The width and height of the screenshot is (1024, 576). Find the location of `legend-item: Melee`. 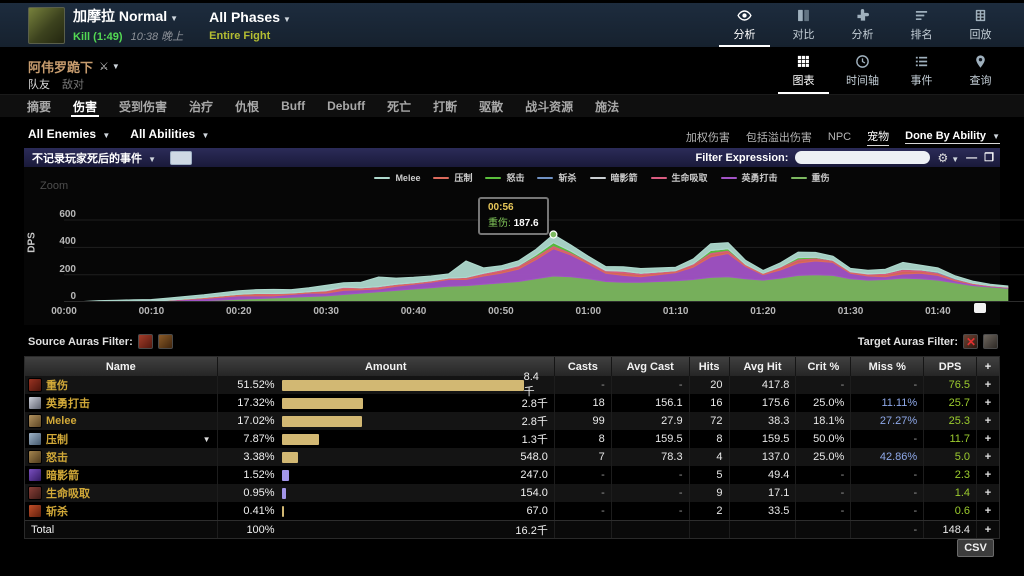

legend-item: Melee is located at coordinates (397, 177).